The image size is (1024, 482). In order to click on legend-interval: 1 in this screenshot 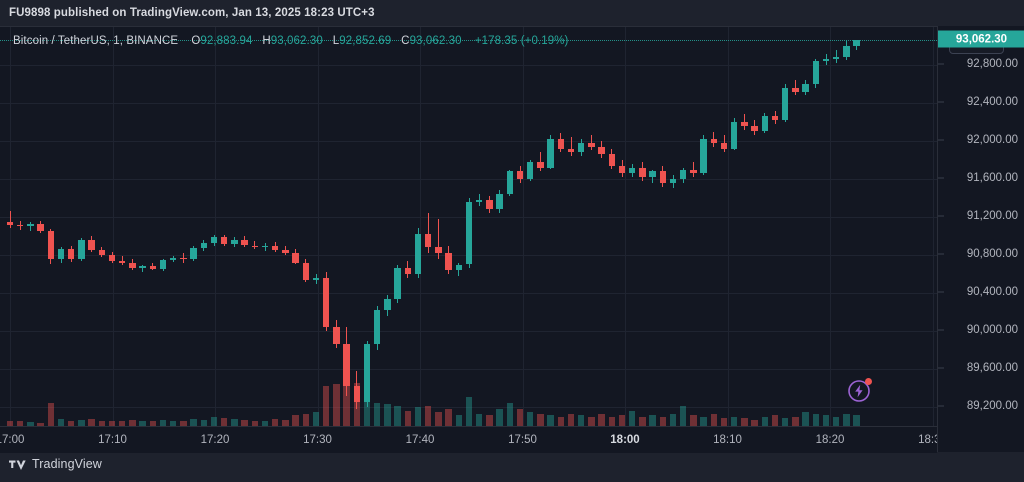, I will do `click(116, 41)`.